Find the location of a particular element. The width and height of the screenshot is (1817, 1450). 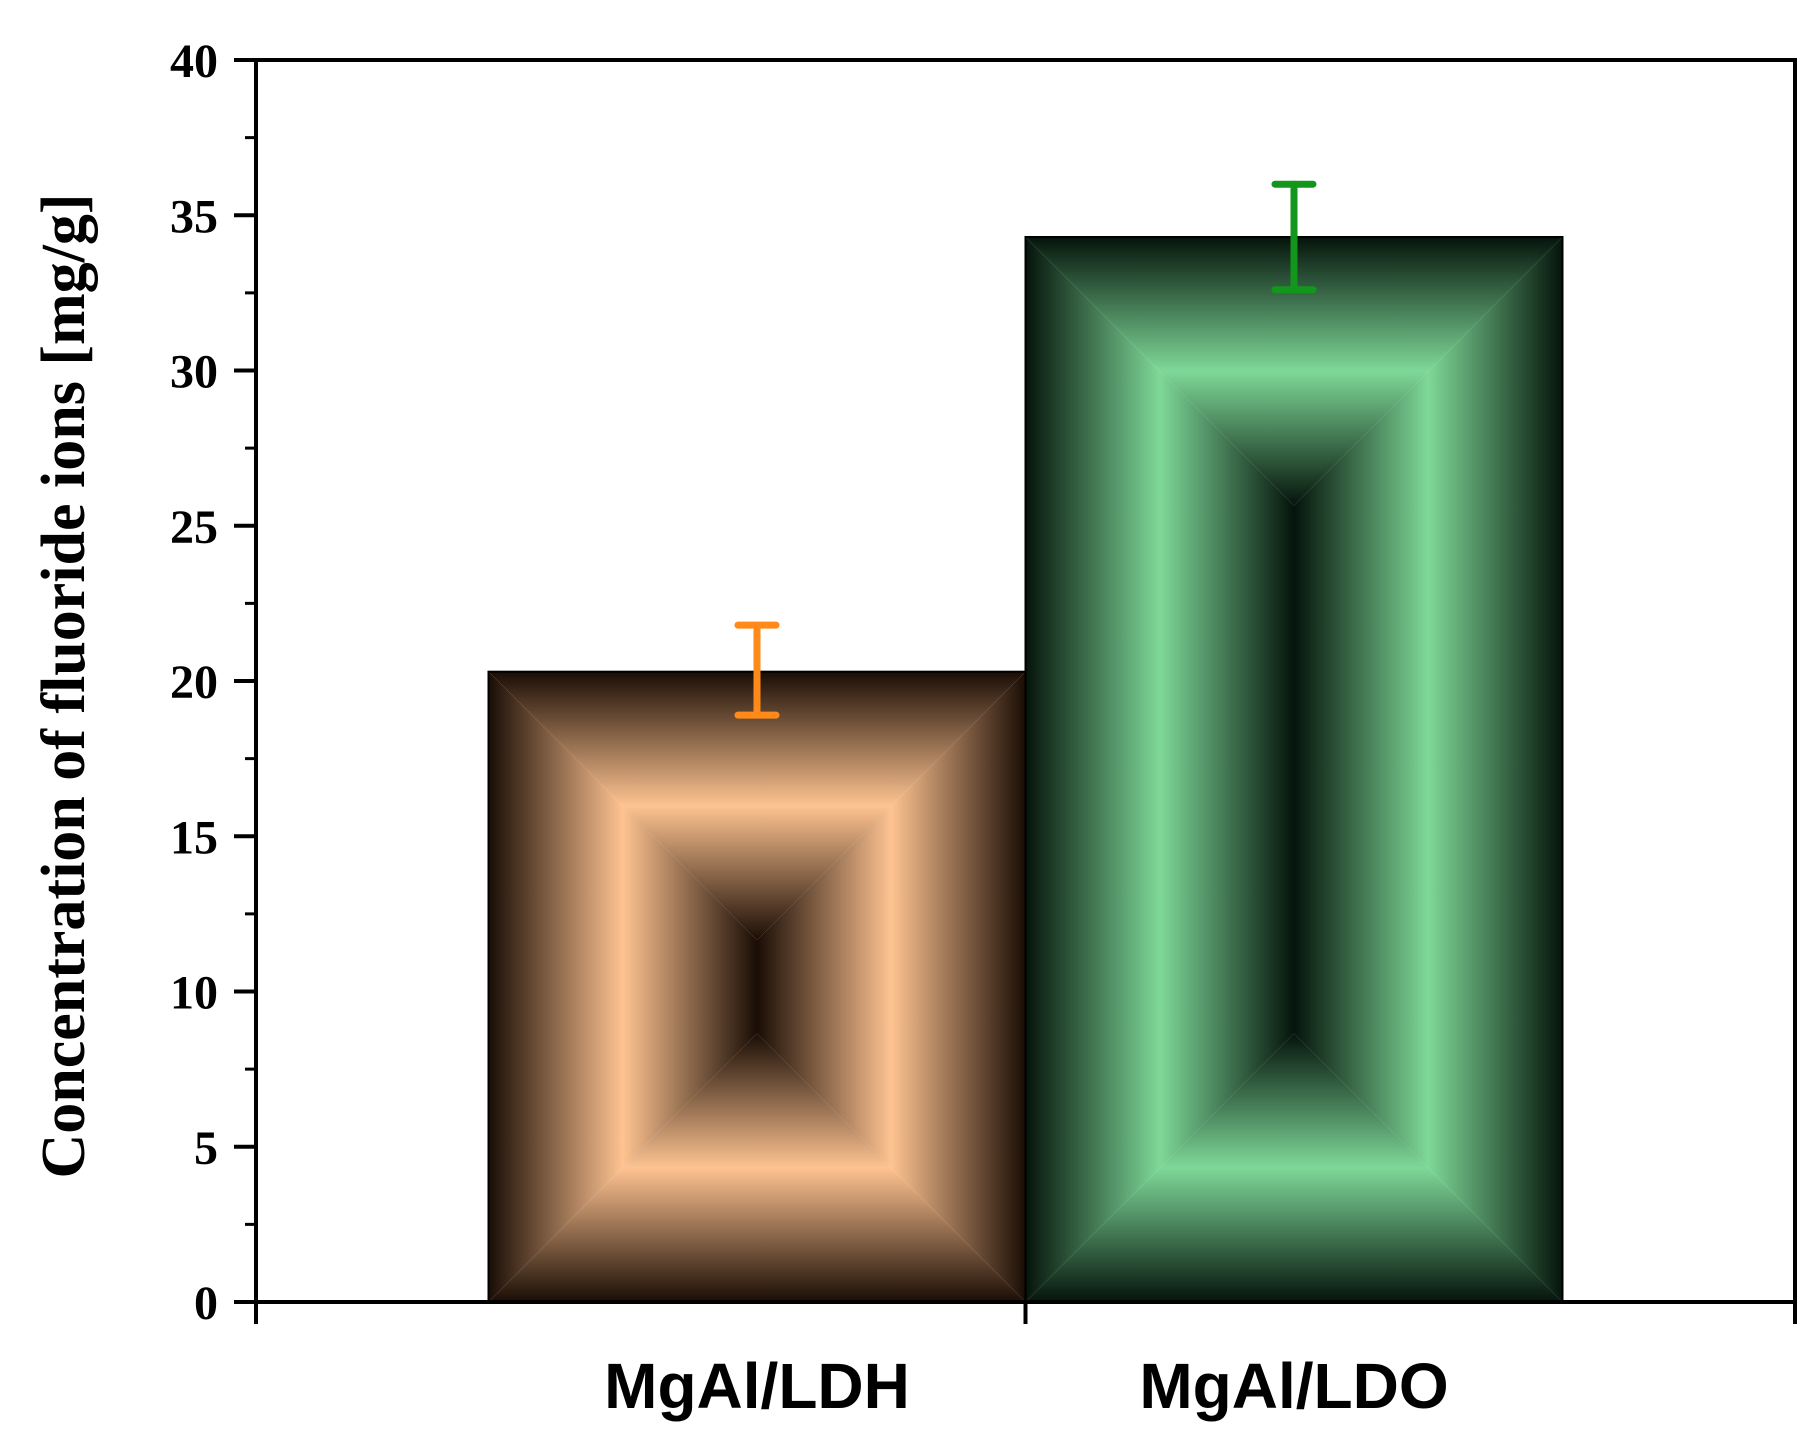

y-tick-label: 10 is located at coordinates (194, 993).